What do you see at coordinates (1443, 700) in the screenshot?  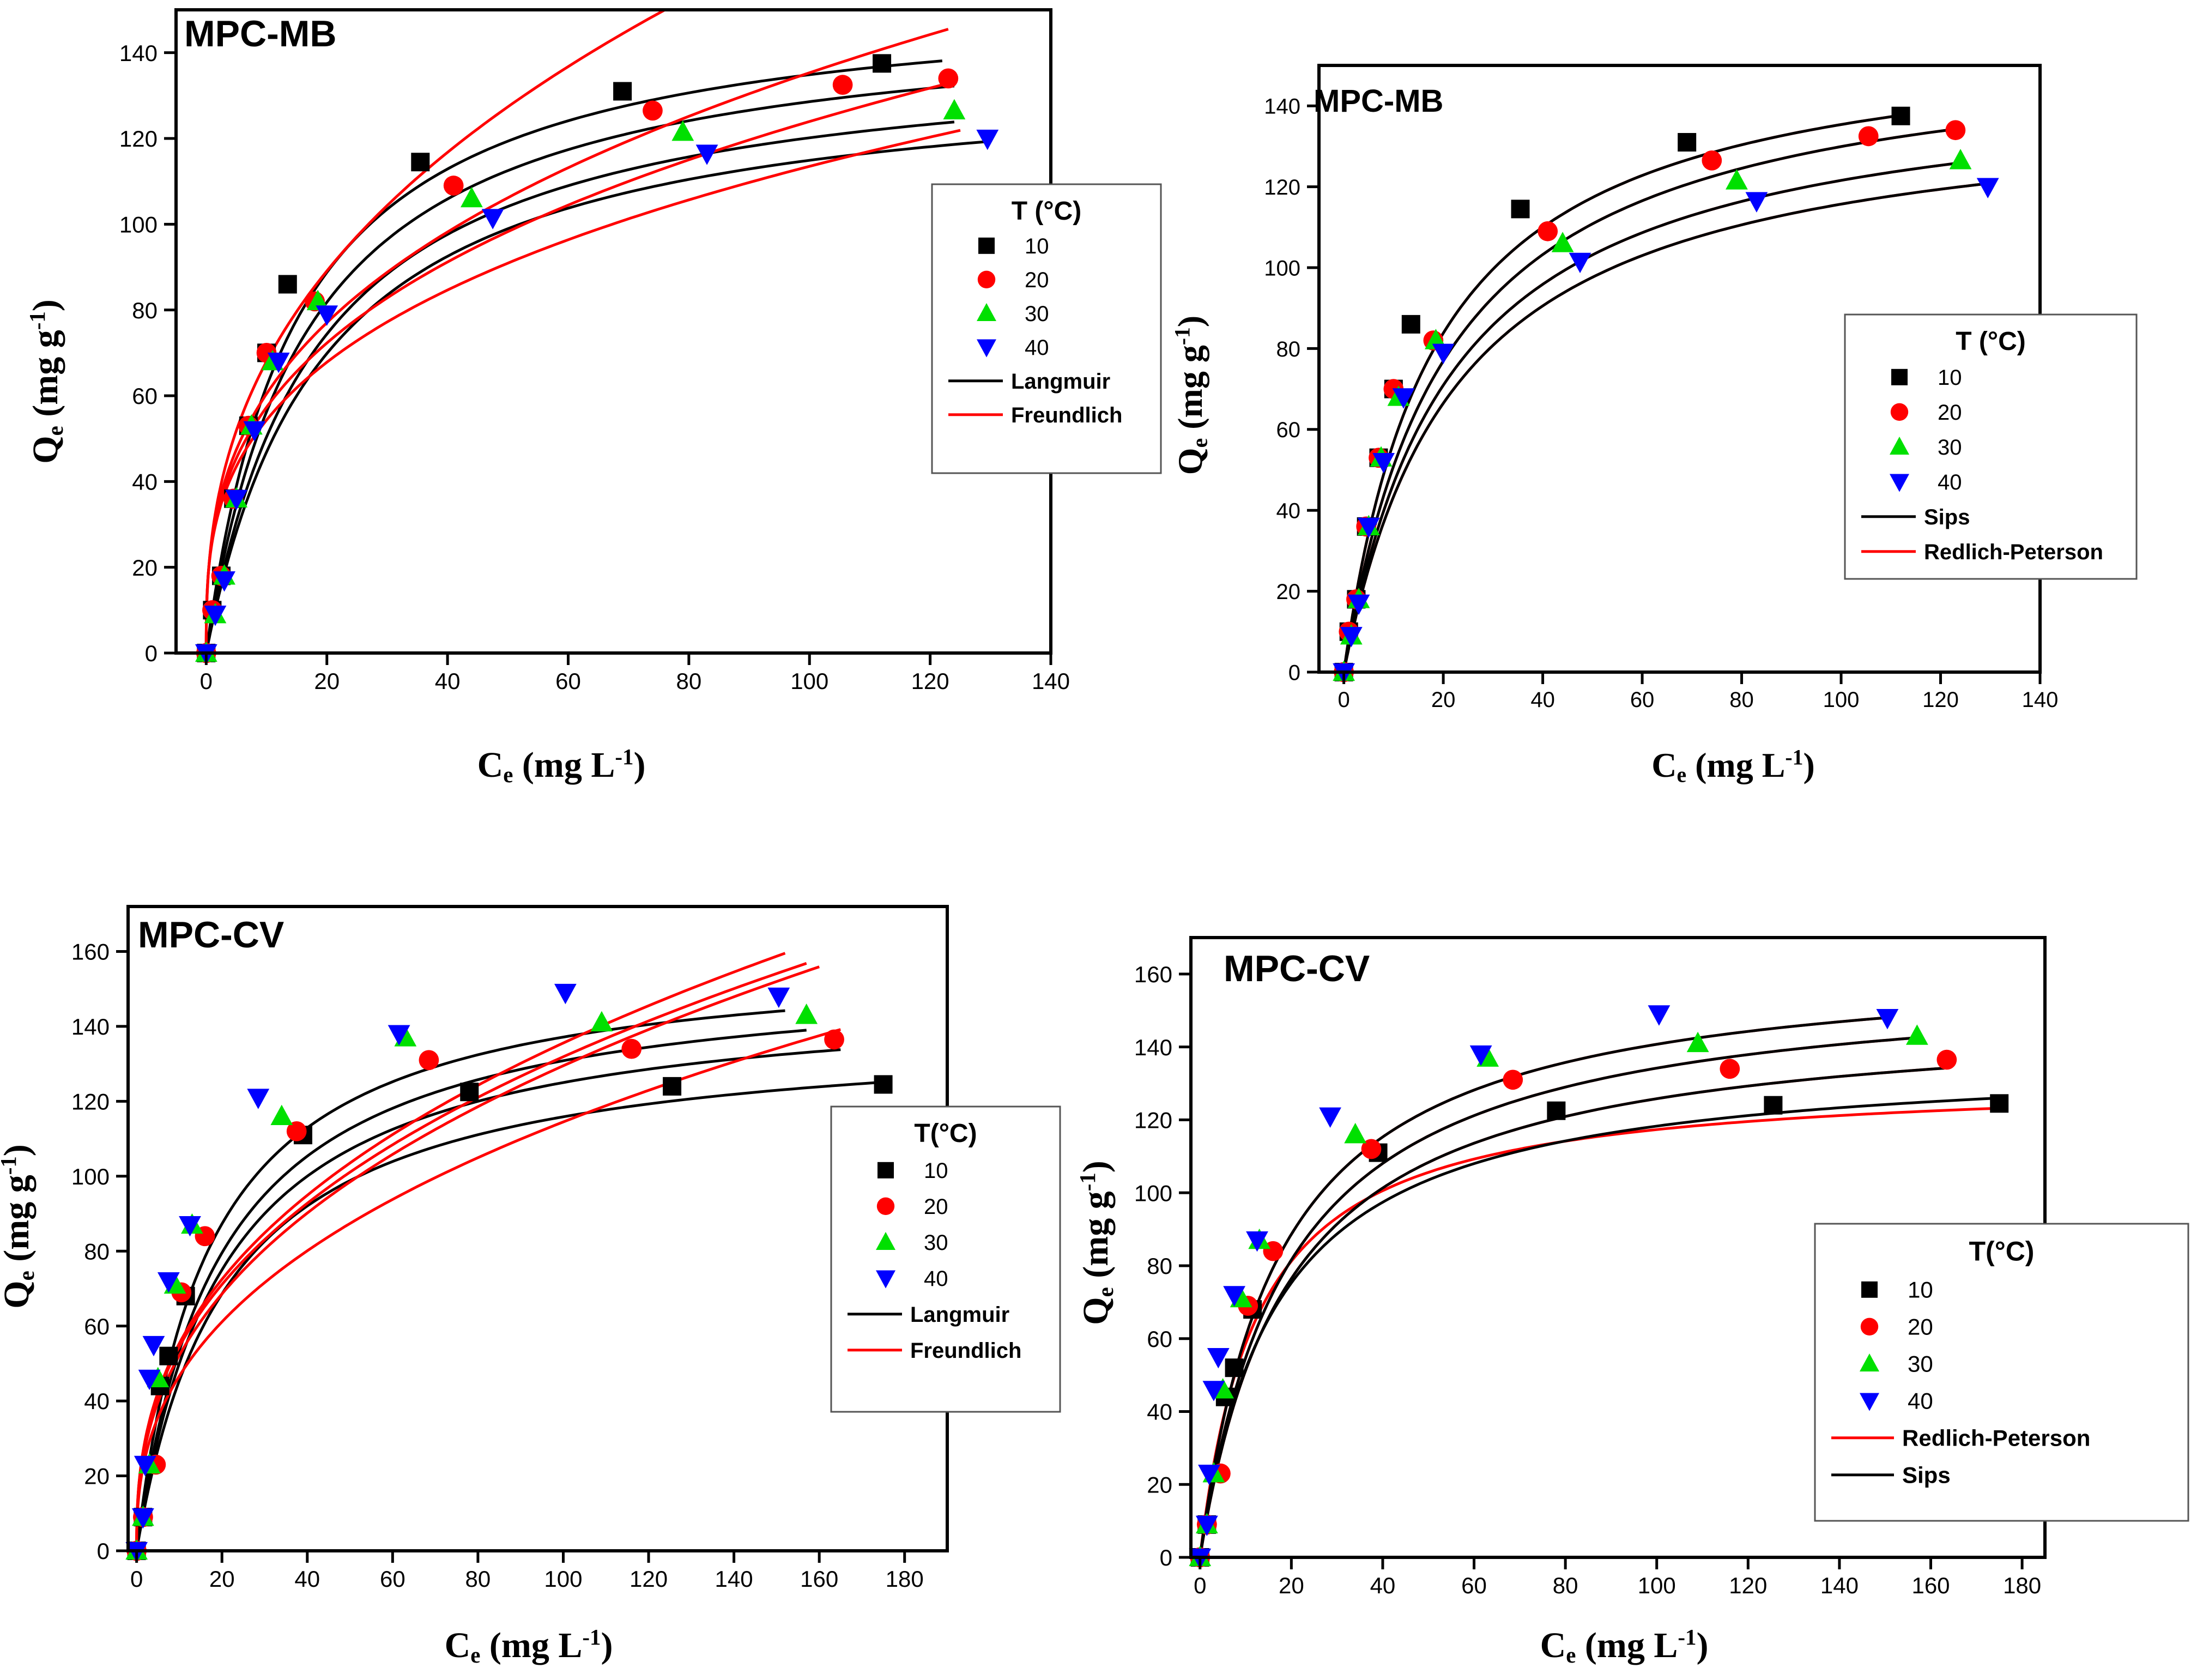 I see `x-tick-label: 20` at bounding box center [1443, 700].